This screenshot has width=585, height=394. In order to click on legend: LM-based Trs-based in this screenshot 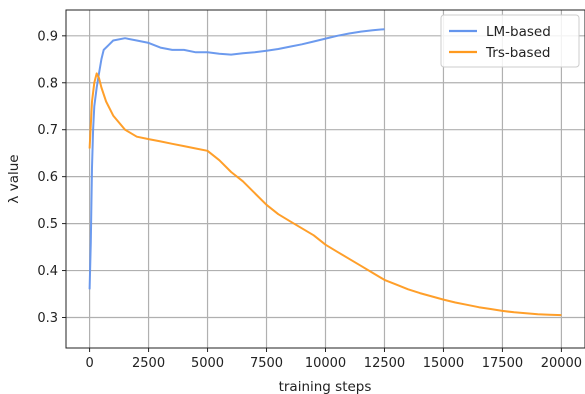, I will do `click(510, 41)`.